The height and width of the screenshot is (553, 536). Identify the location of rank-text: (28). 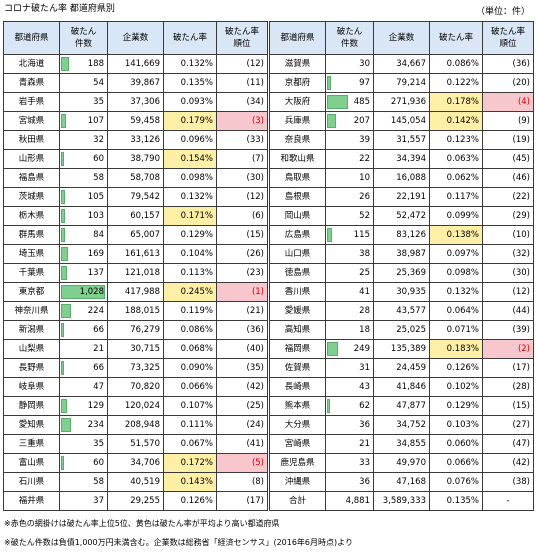
(521, 387).